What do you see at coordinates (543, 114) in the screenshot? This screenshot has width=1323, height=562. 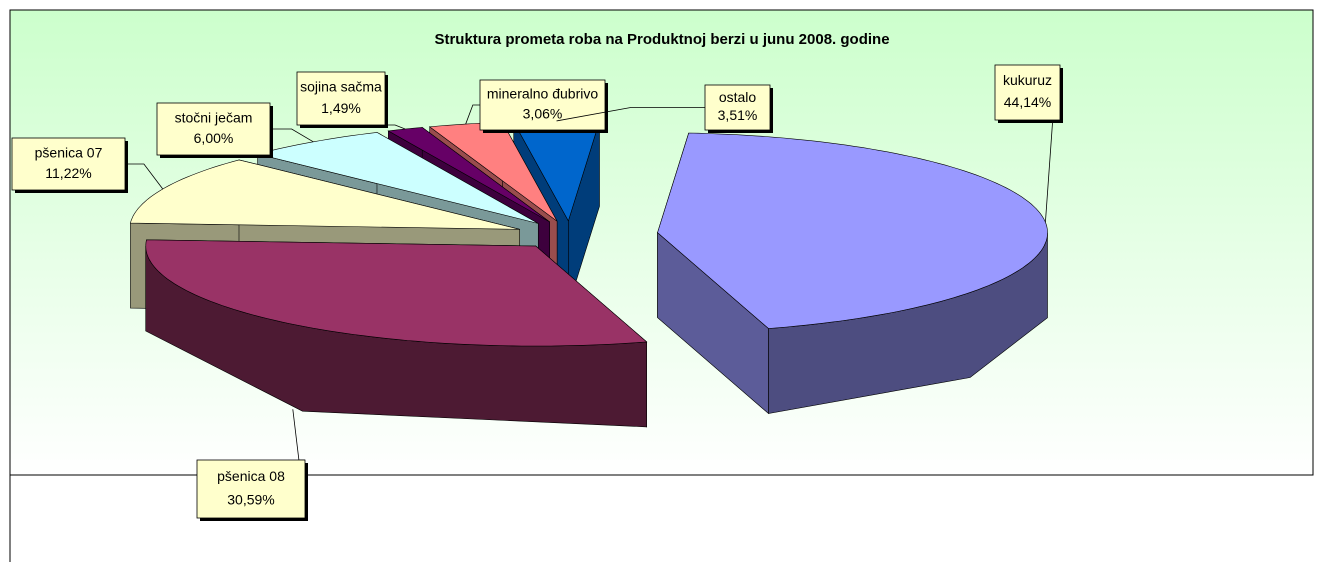 I see `data-label: 3,06%` at bounding box center [543, 114].